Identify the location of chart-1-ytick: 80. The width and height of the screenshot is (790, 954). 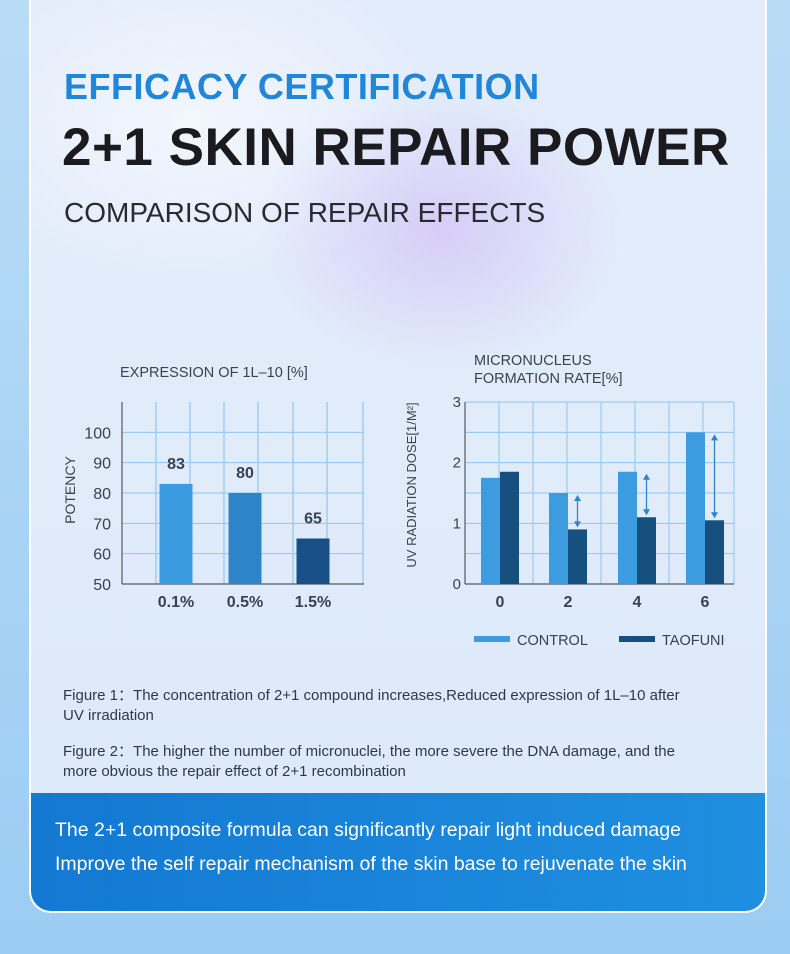
(102, 494).